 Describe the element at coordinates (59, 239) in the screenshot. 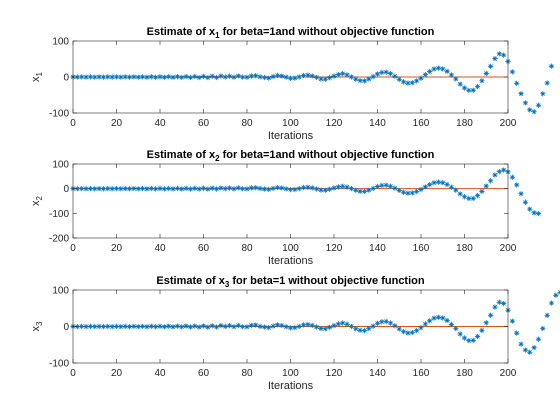

I see `y-tick-label: -200` at that location.